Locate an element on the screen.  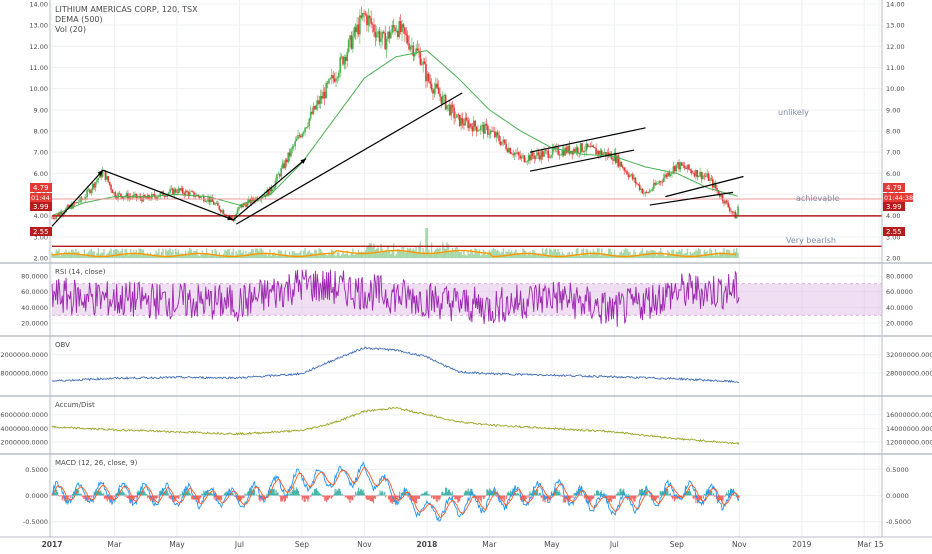
right-axis-tick-label: 12.00 is located at coordinates (895, 47).